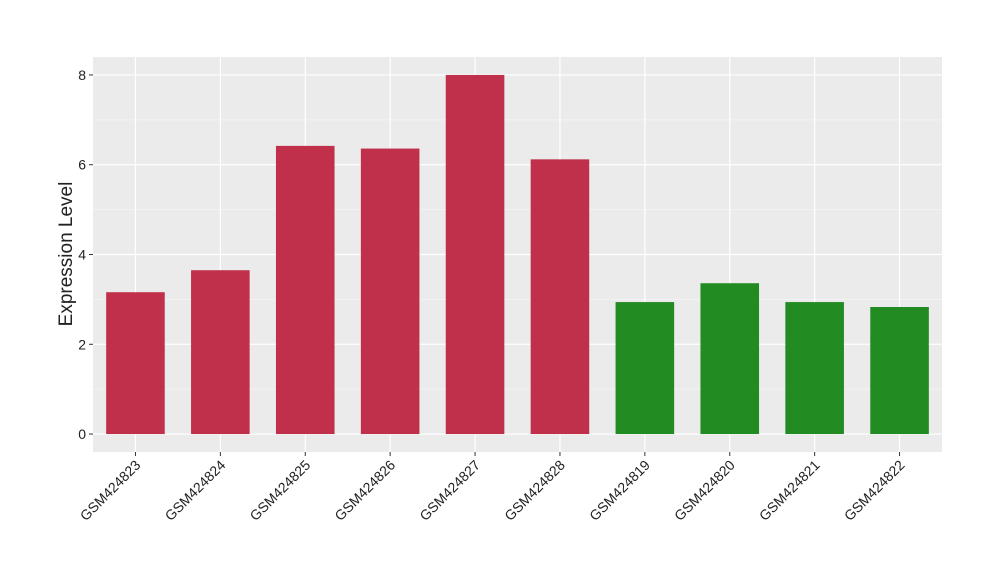 The height and width of the screenshot is (580, 1000). What do you see at coordinates (82, 165) in the screenshot?
I see `y-tick-label: 6` at bounding box center [82, 165].